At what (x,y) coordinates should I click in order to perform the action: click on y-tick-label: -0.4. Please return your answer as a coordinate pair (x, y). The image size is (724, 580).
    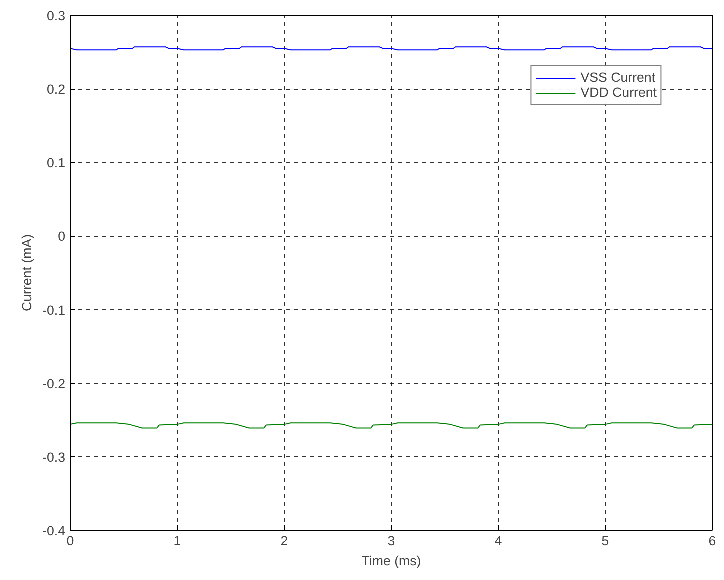
    Looking at the image, I should click on (54, 531).